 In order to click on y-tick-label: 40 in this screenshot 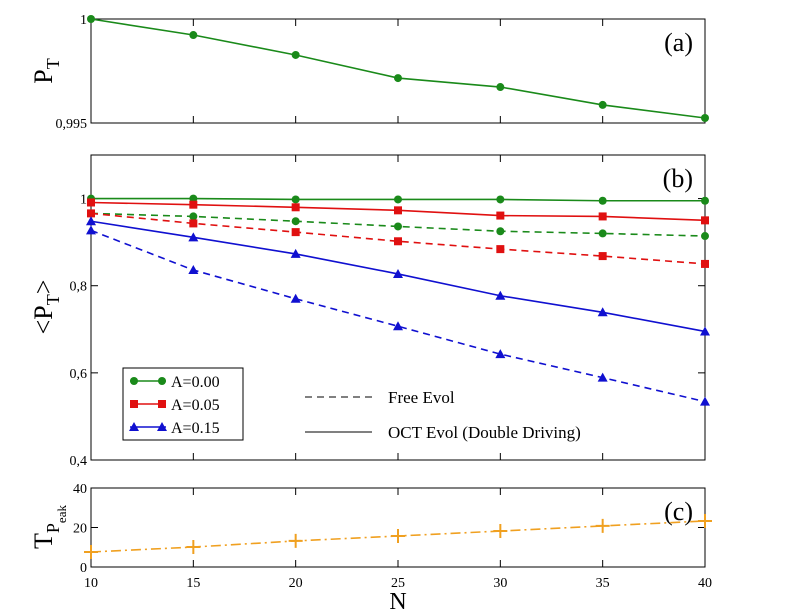, I will do `click(80, 489)`.